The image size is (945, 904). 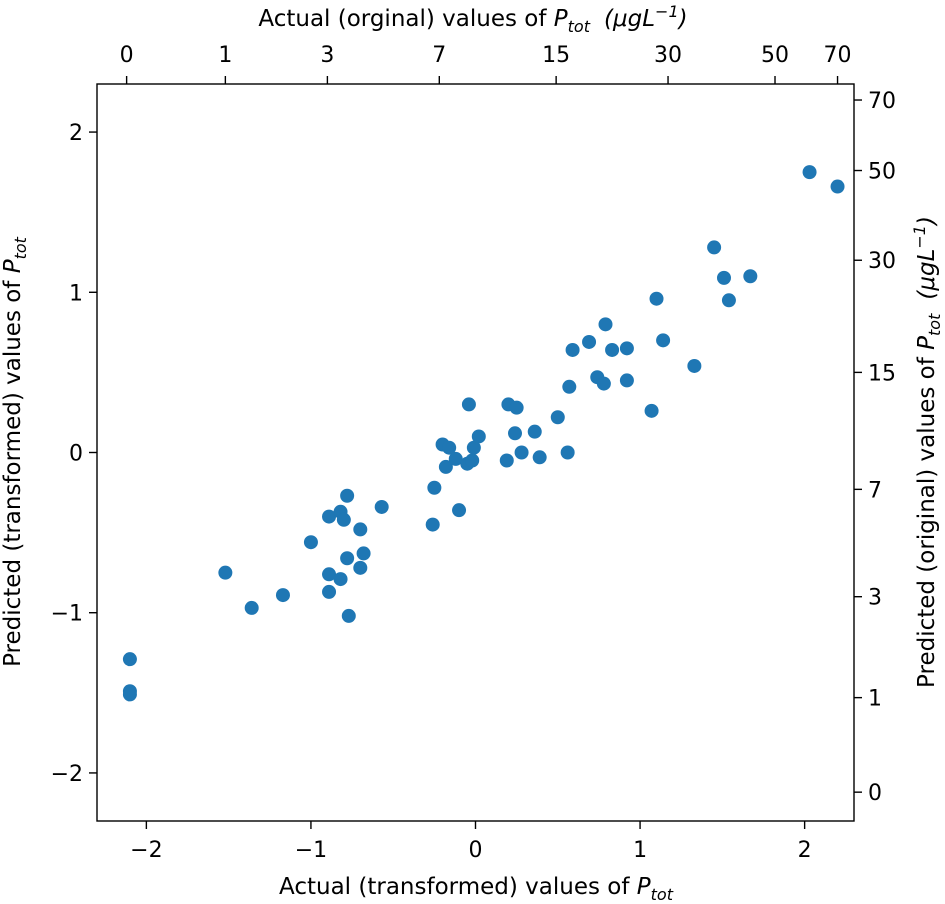 I want to click on x-tick-label: −2, so click(x=146, y=850).